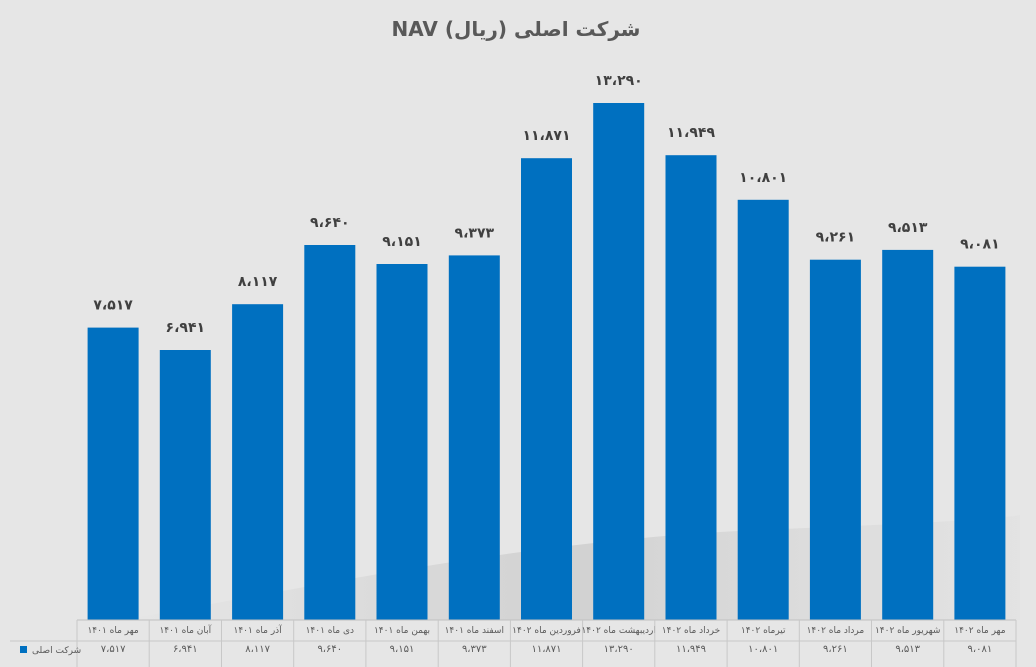 This screenshot has height=667, width=1036. Describe the element at coordinates (836, 631) in the screenshot. I see `category-label-11: مرداد ماه ۱۴۰۲` at that location.